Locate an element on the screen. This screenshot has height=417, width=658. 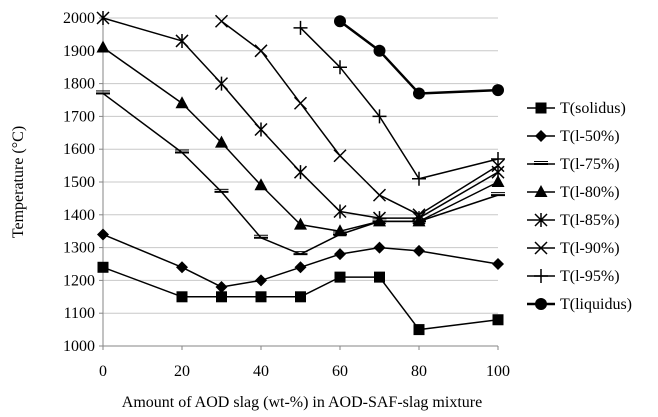
y-tick-label: 1400 is located at coordinates (79, 215).